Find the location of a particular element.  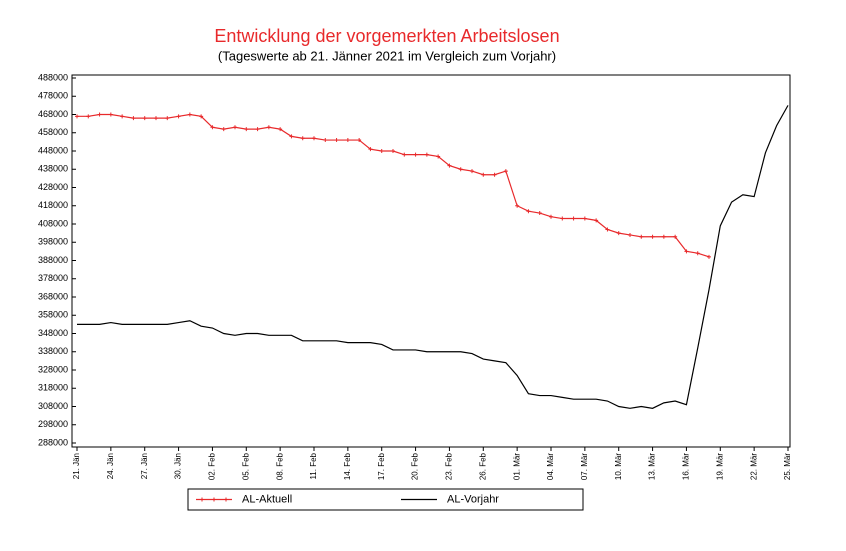

x-tick-label: 23. Feb is located at coordinates (449, 466).